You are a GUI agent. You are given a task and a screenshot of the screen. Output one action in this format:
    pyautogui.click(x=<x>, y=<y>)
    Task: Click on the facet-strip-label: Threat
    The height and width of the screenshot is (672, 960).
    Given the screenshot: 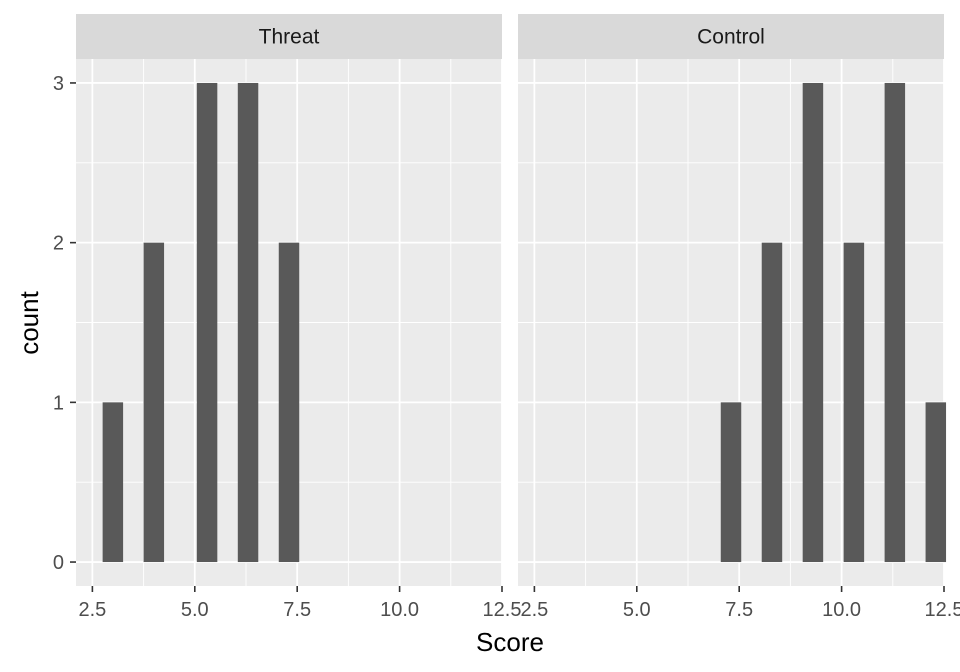 What is the action you would take?
    pyautogui.click(x=289, y=37)
    